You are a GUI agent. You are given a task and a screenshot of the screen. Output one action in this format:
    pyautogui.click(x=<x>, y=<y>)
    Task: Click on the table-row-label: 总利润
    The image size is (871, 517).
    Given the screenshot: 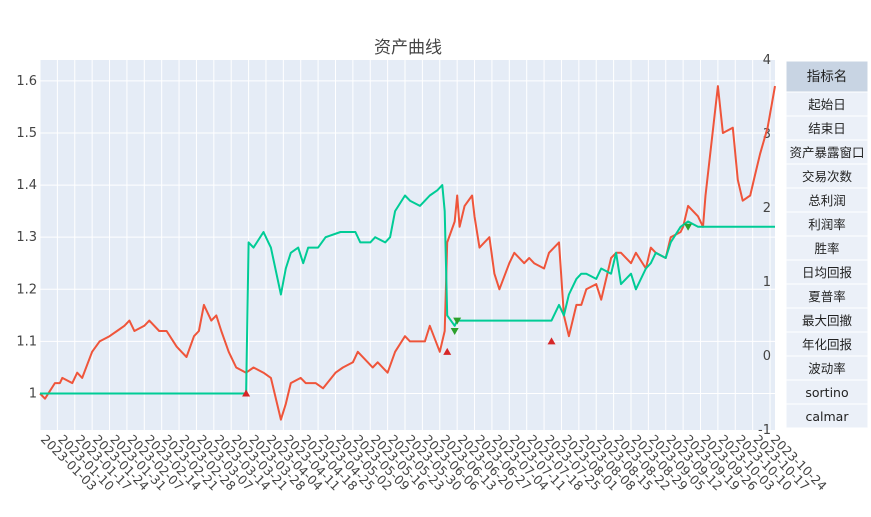 What is the action you would take?
    pyautogui.click(x=827, y=200)
    